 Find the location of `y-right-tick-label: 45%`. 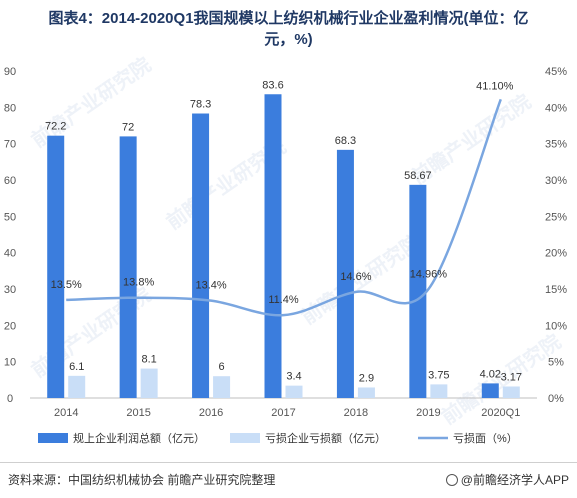

y-right-tick-label: 45% is located at coordinates (556, 72).